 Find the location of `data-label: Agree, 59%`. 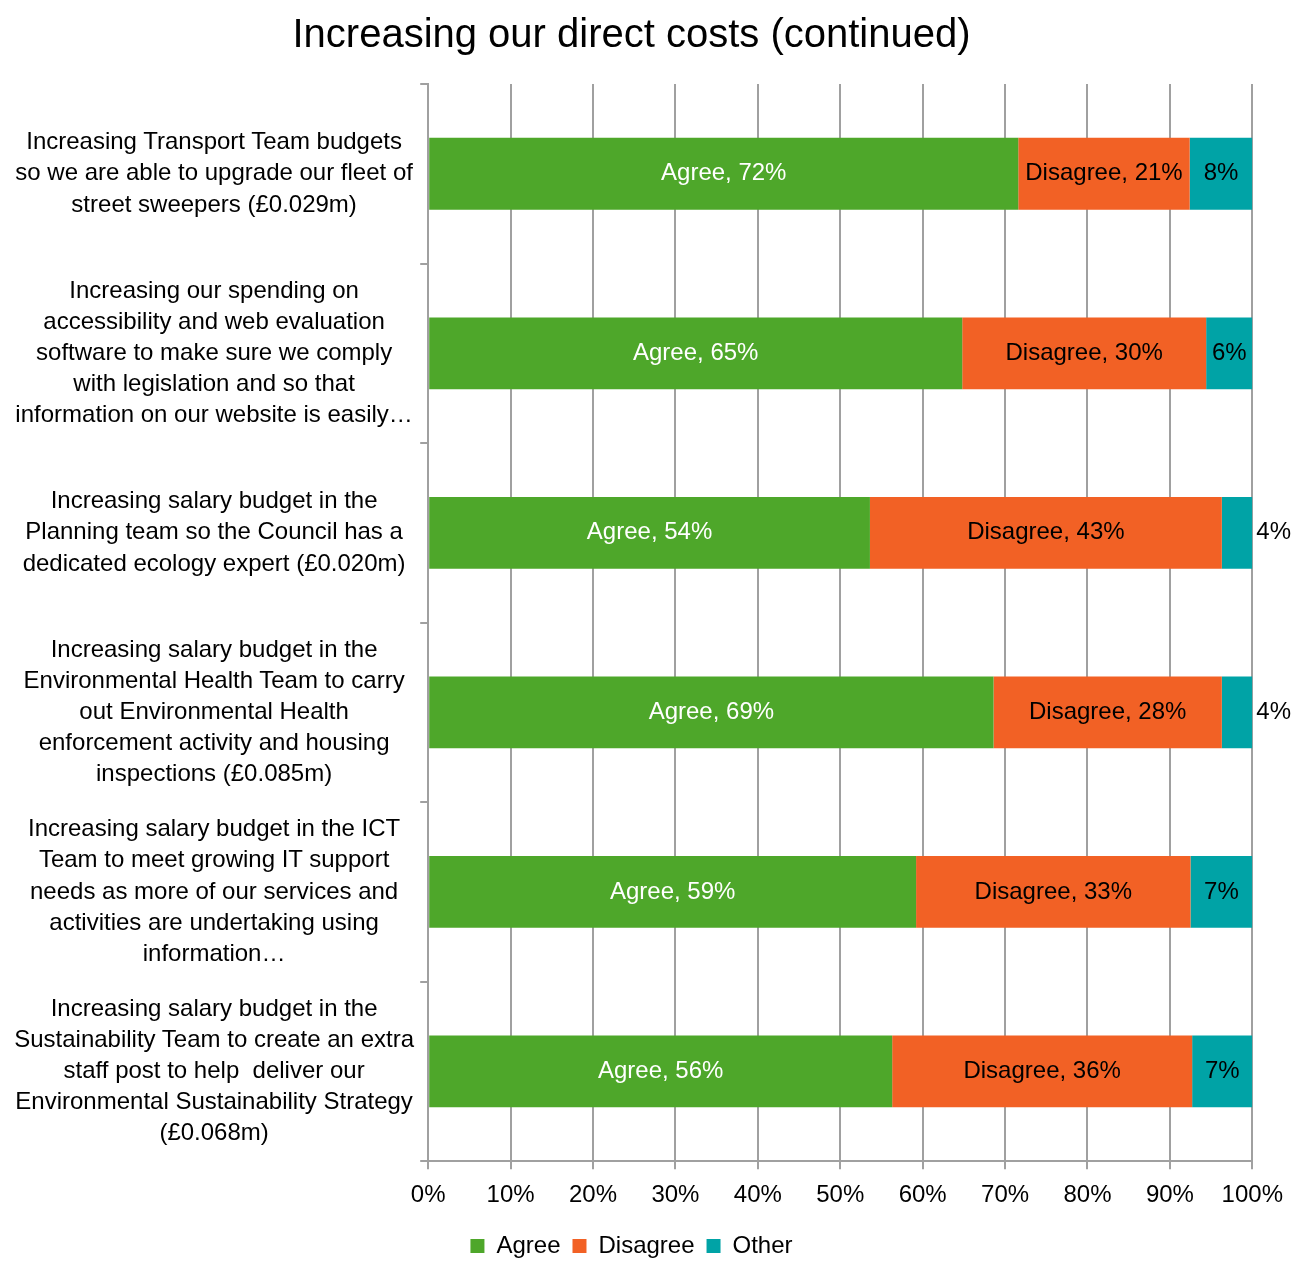

data-label: Agree, 59% is located at coordinates (672, 890).